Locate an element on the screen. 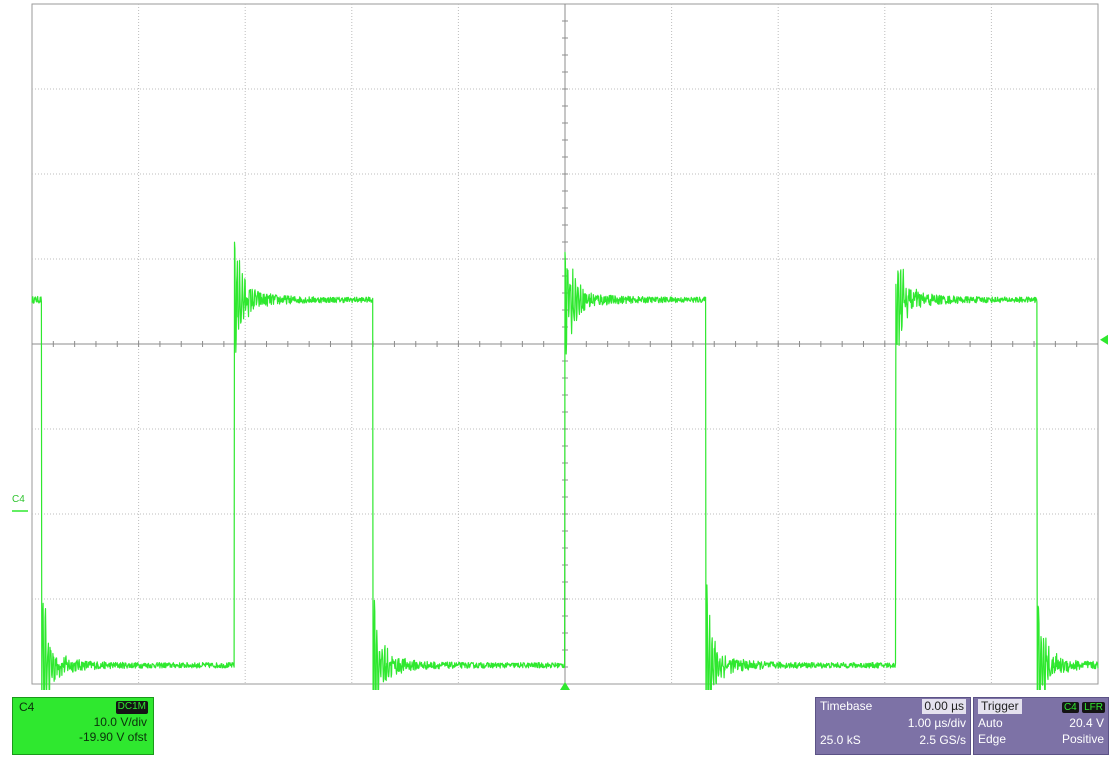  timebase-delay: 0.00 µs is located at coordinates (944, 706).